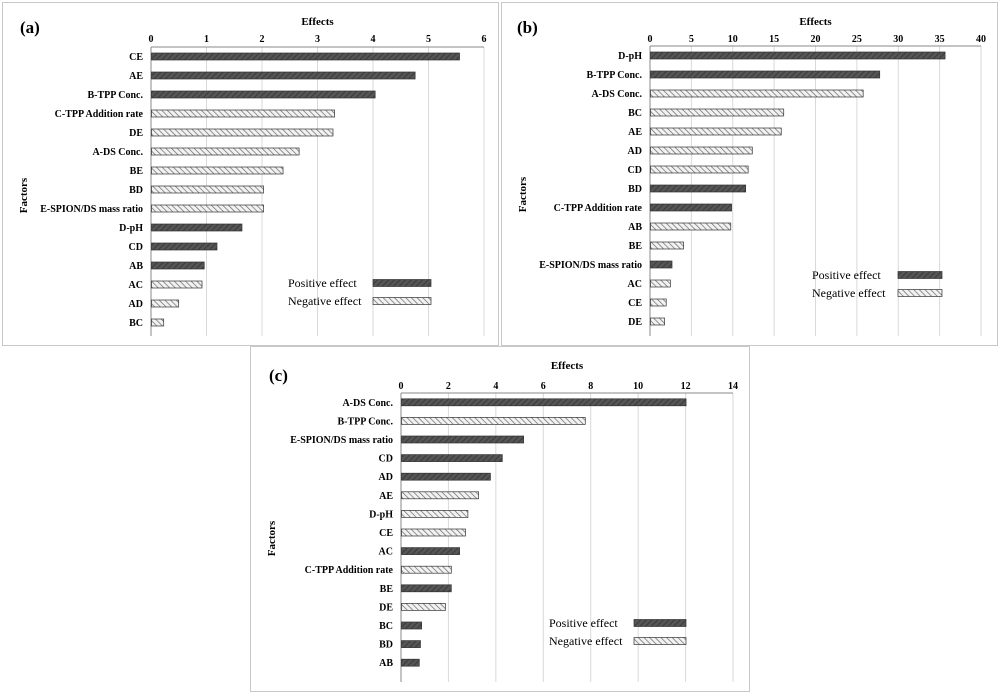 The image size is (1000, 694). I want to click on x-tick-label: 20, so click(816, 39).